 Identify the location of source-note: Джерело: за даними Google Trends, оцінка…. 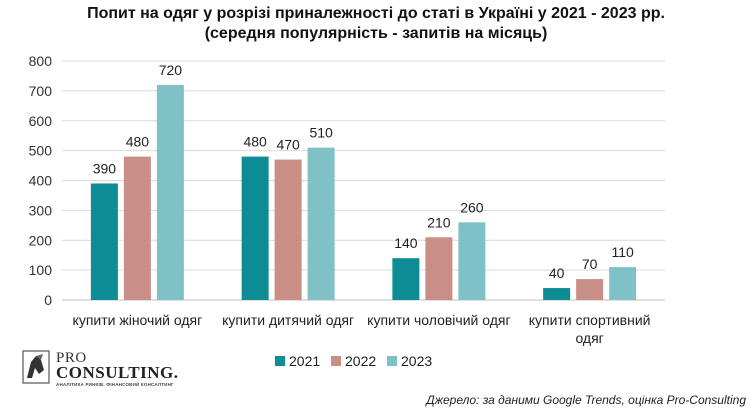
(586, 400).